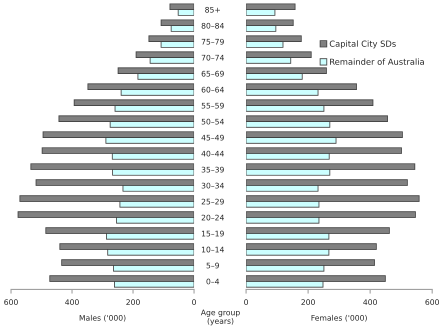  Describe the element at coordinates (363, 44) in the screenshot. I see `legend-label: Capital City SDs` at that location.